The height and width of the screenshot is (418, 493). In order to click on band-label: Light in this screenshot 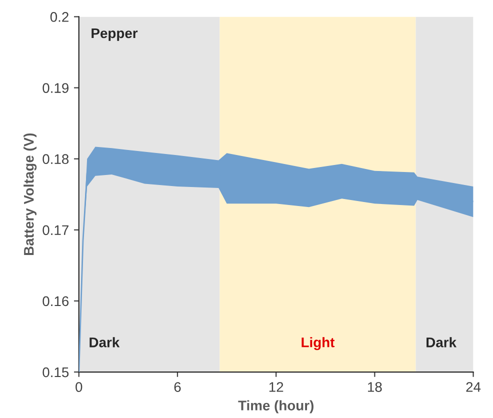, I will do `click(318, 343)`.